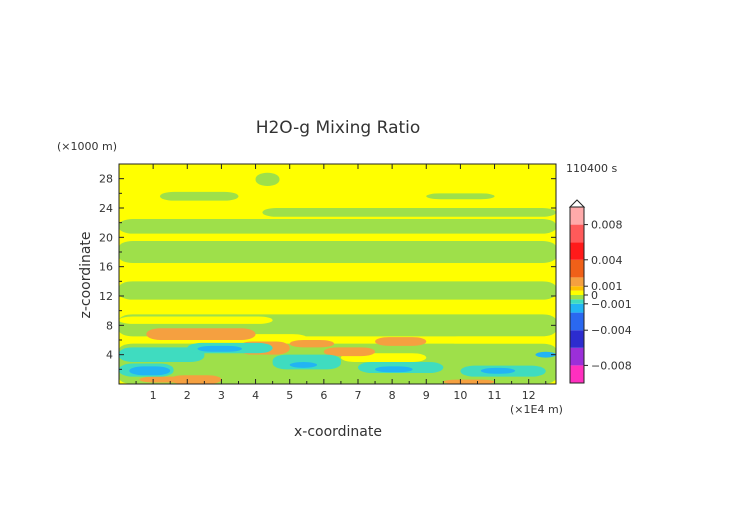 This screenshot has height=532, width=752. What do you see at coordinates (221, 395) in the screenshot?
I see `x-tick-label-2: 3` at bounding box center [221, 395].